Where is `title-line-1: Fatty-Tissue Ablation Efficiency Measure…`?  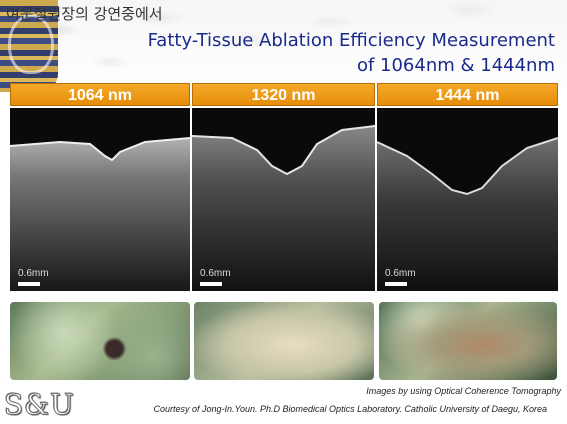 title-line-1: Fatty-Tissue Ablation Efficiency Measure… is located at coordinates (351, 40).